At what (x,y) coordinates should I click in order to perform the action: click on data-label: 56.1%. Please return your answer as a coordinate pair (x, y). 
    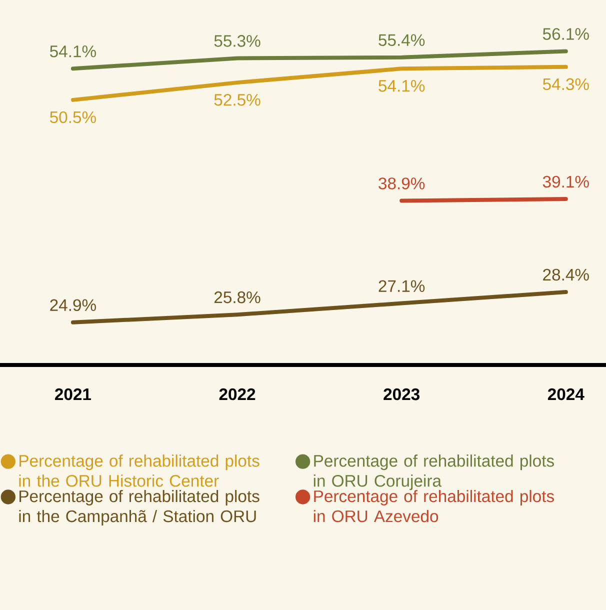
    Looking at the image, I should click on (565, 34).